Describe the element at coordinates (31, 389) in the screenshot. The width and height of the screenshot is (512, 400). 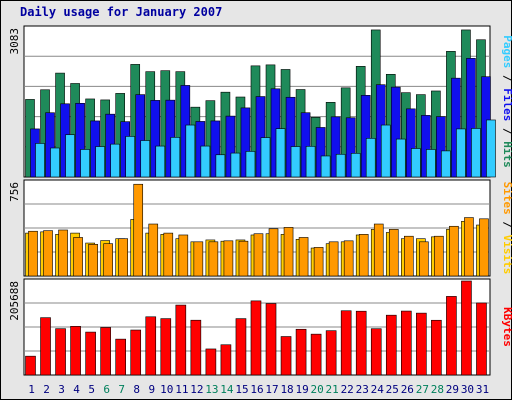
I see `day-label-1: 1` at that location.